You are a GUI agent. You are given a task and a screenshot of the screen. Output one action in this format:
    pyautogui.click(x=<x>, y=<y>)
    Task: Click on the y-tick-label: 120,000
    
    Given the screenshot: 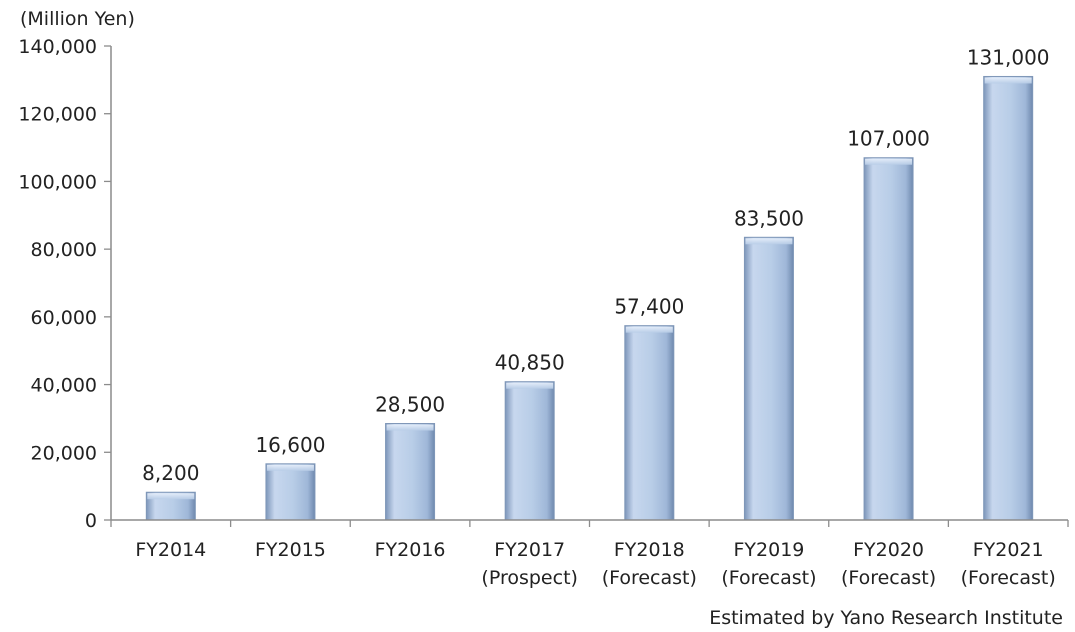 What is the action you would take?
    pyautogui.click(x=57, y=115)
    